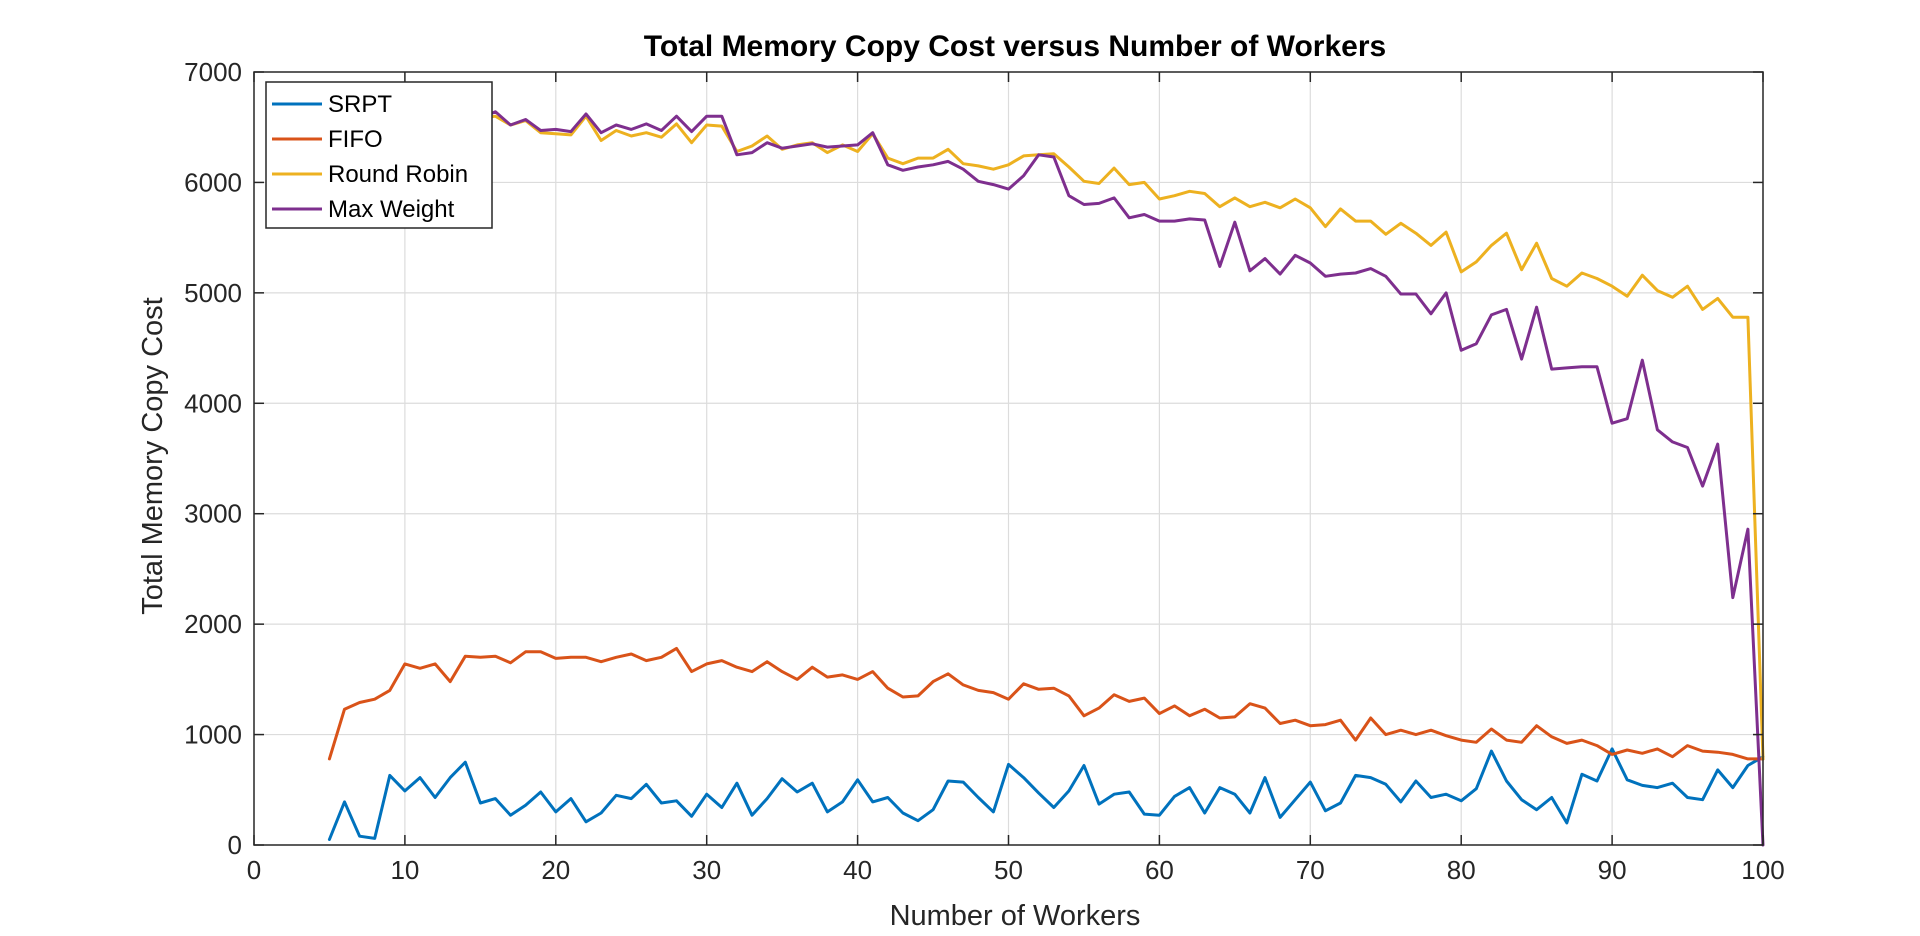 This screenshot has height=936, width=1920. Describe the element at coordinates (1015, 916) in the screenshot. I see `x-axis-label: Number of Workers` at that location.